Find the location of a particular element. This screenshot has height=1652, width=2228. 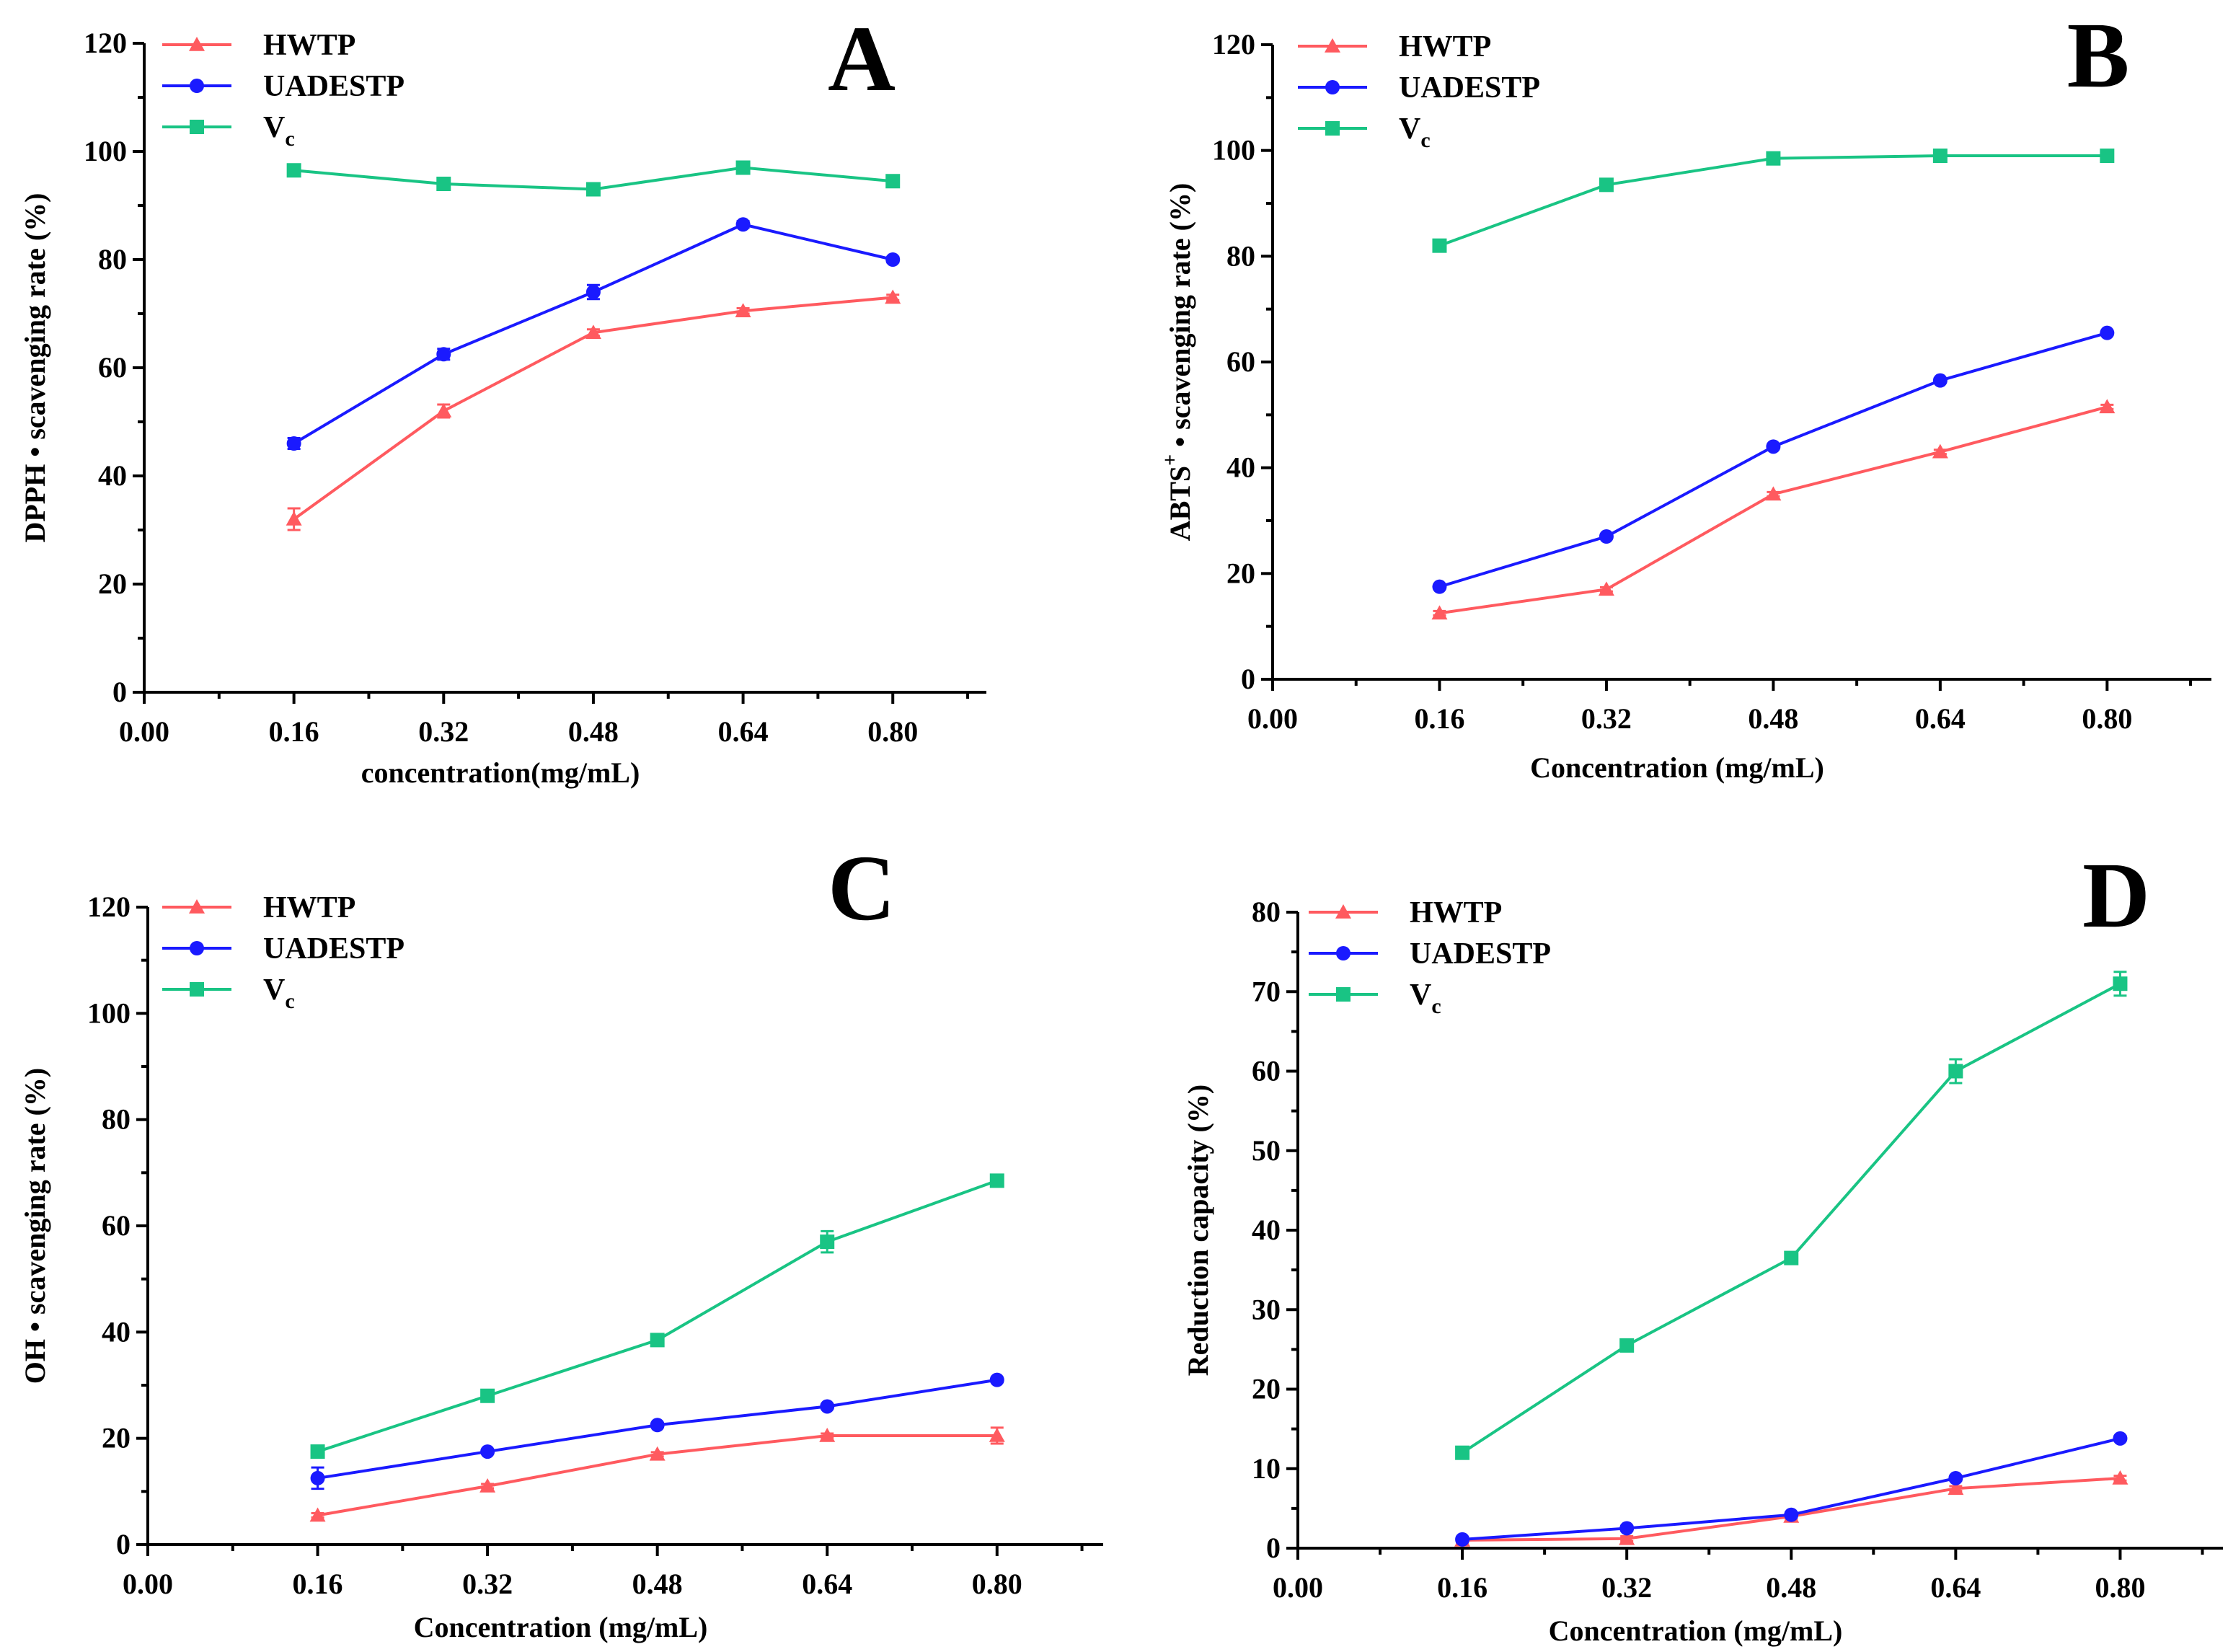

y-axis-title: Reduction capacity (%) is located at coordinates (1198, 1230).